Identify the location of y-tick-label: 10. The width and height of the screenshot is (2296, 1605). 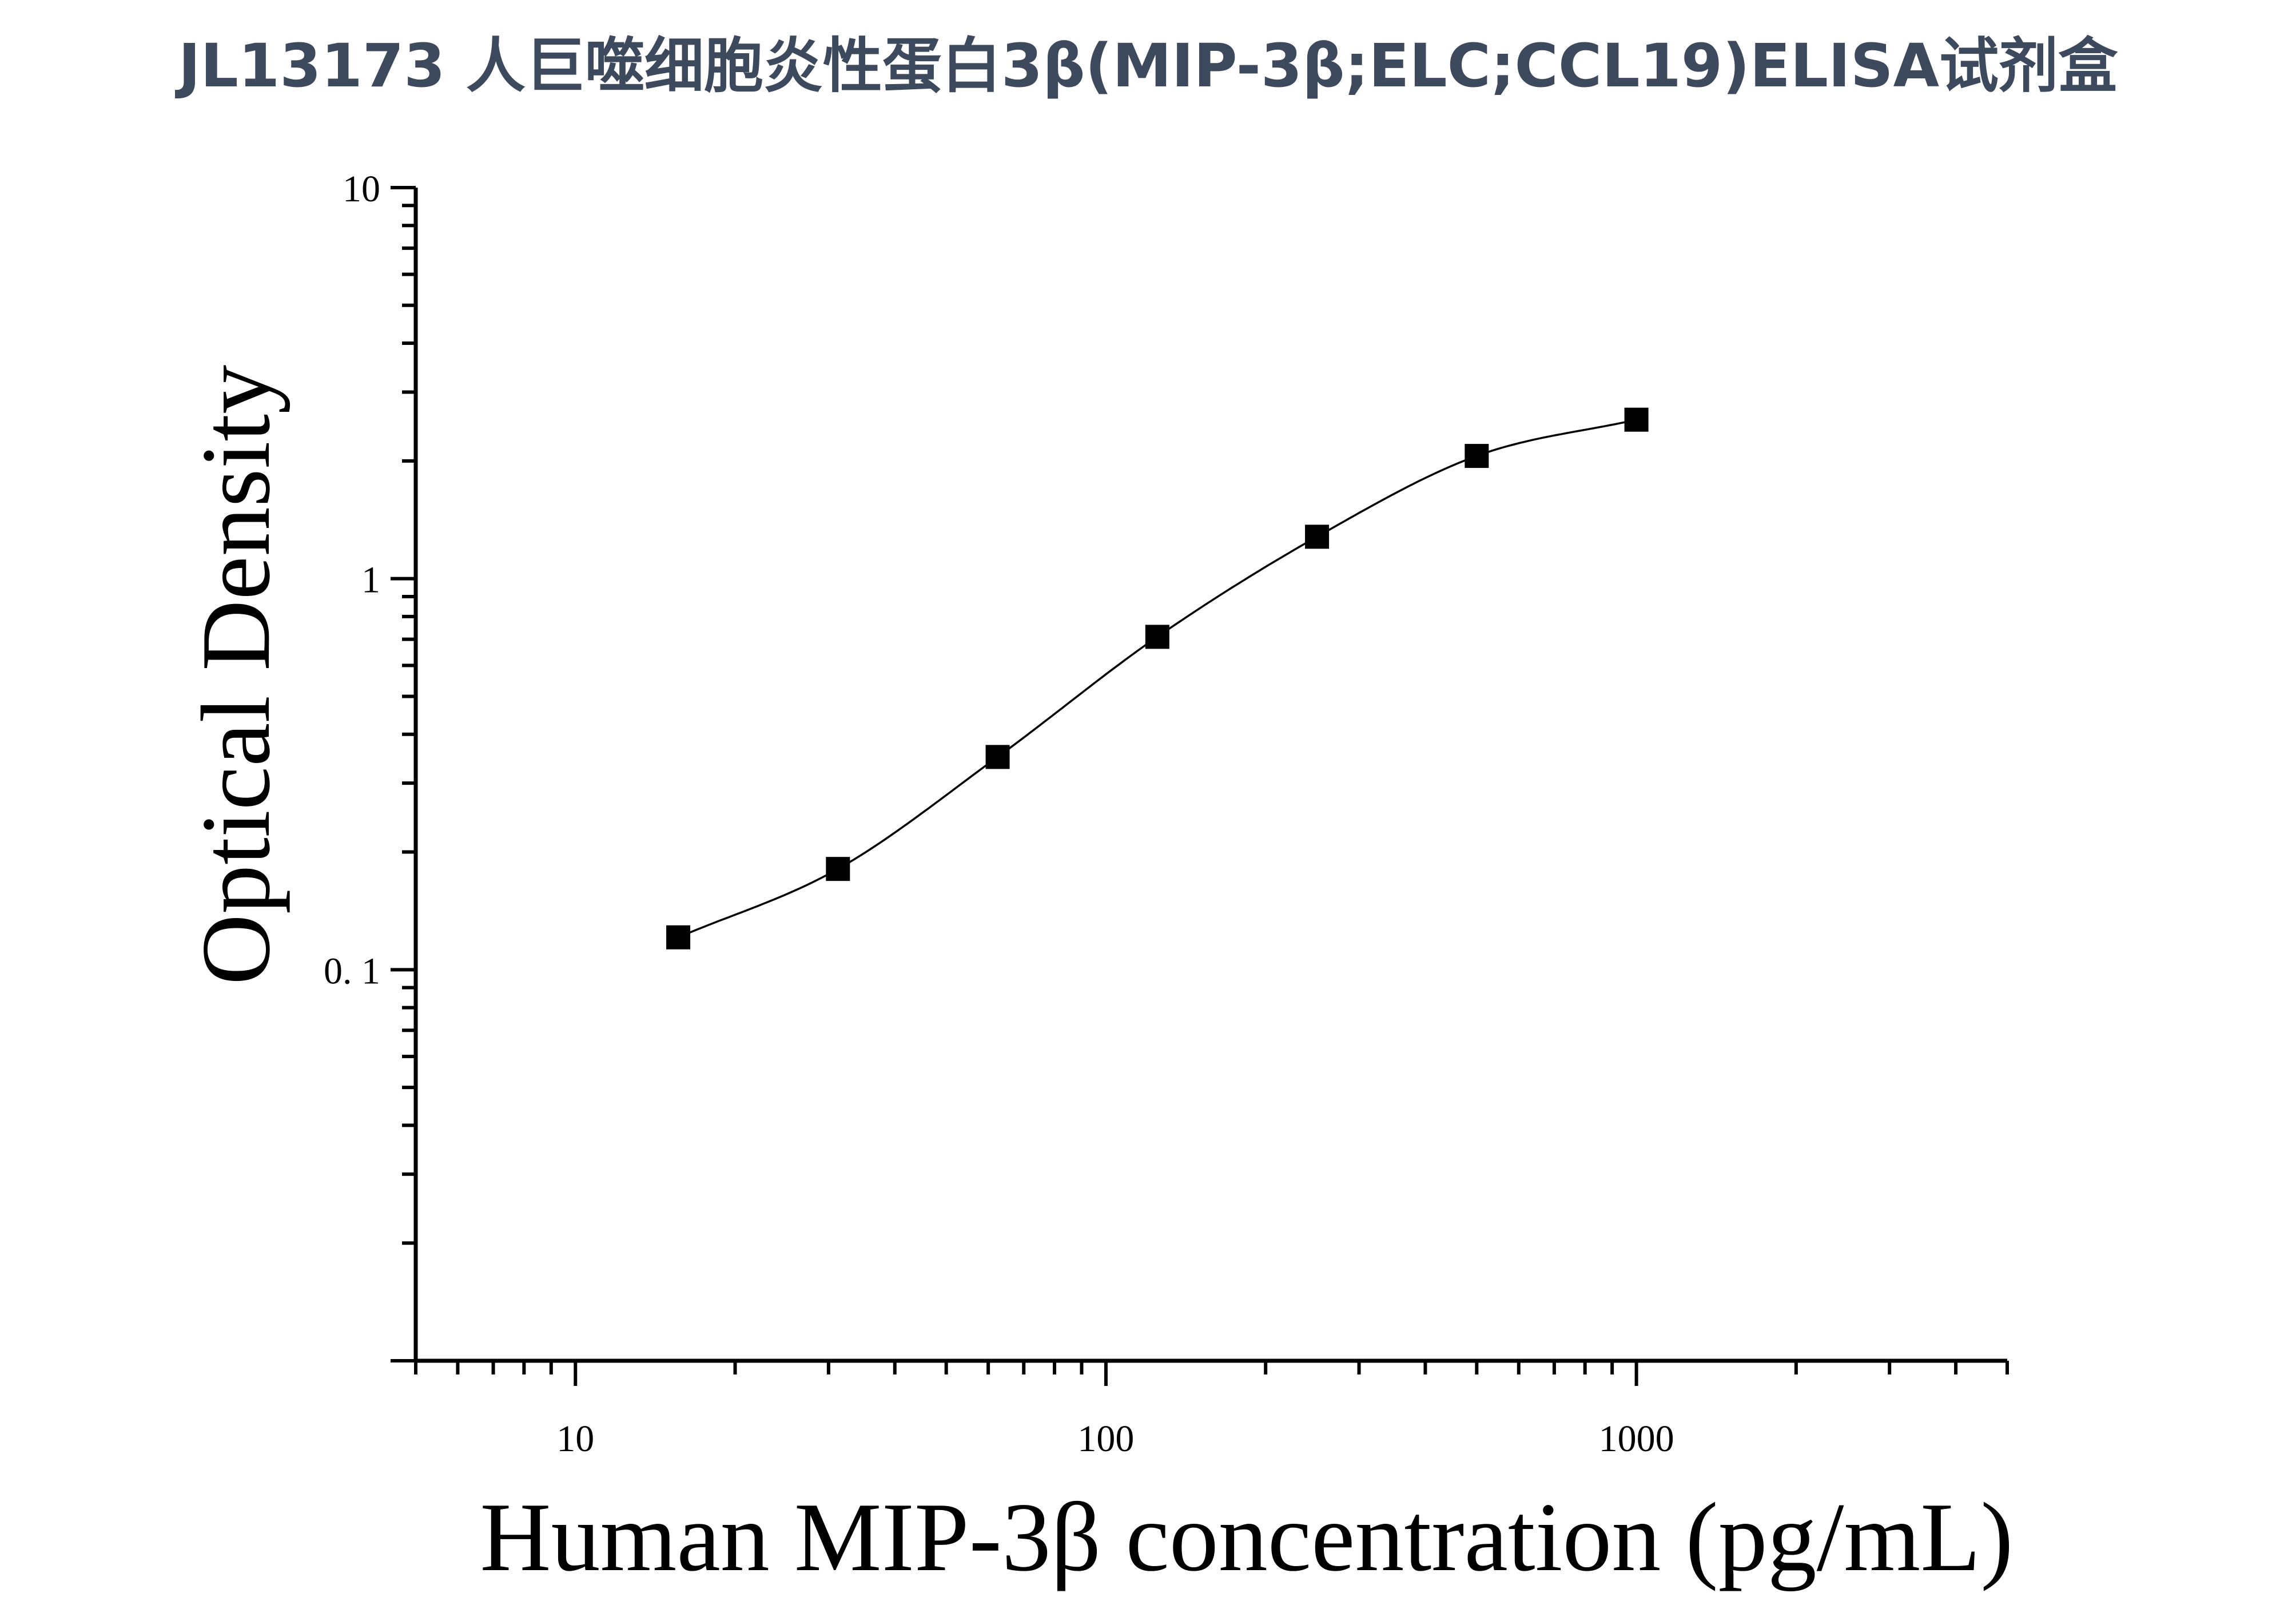
(361, 189).